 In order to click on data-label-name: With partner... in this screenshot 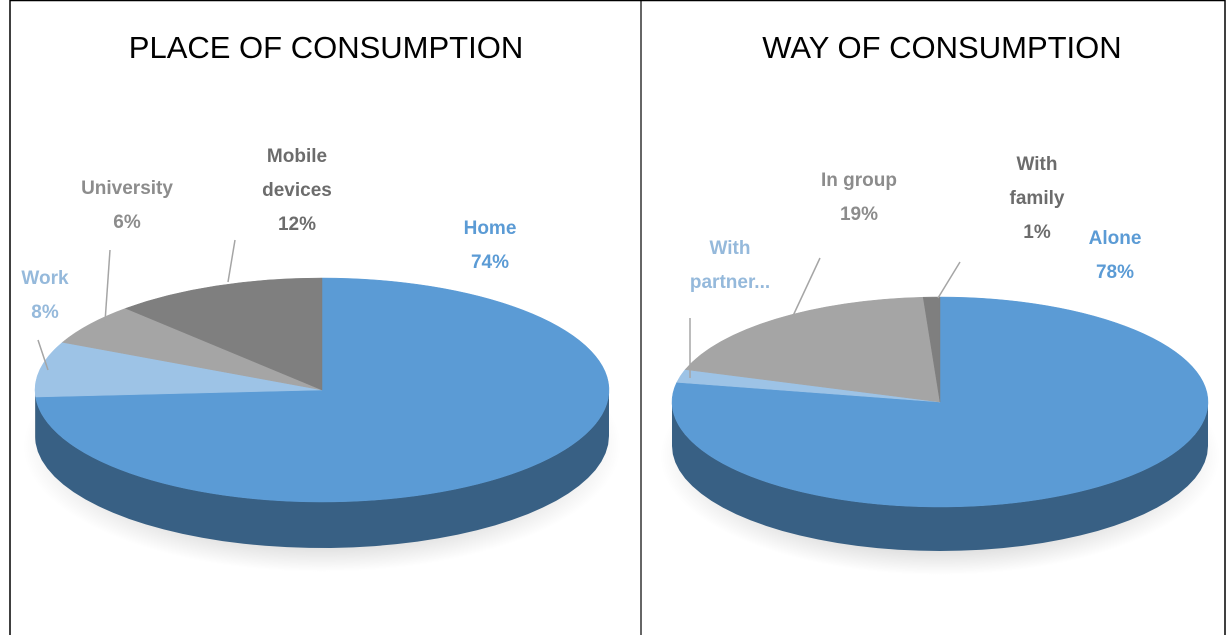, I will do `click(730, 265)`.